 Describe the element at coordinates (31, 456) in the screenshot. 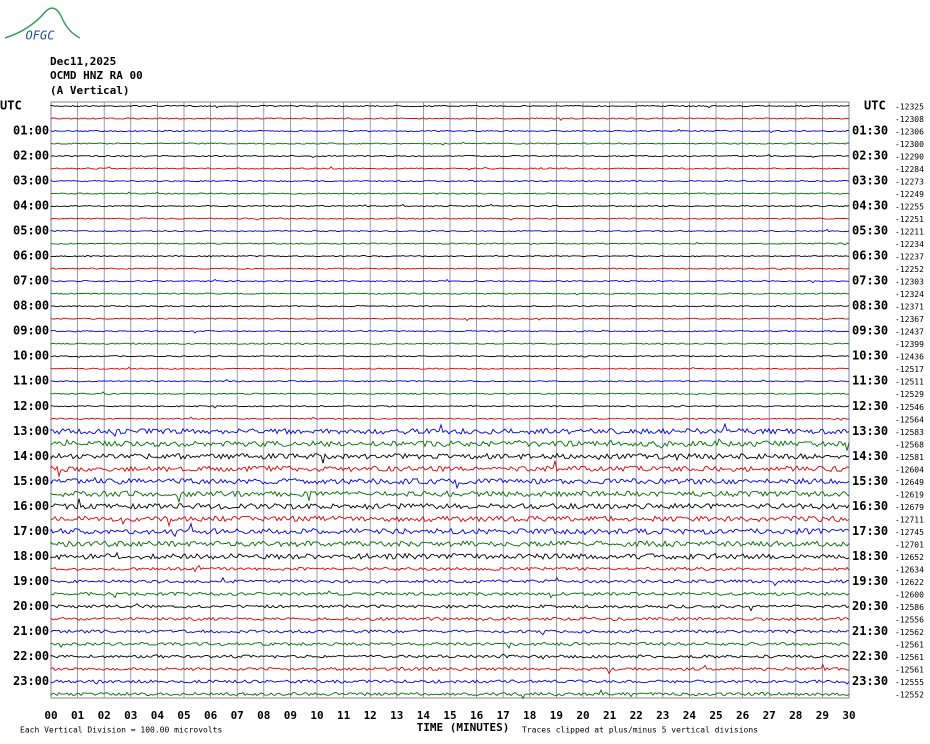

I see `left-time-label: 14:00` at that location.